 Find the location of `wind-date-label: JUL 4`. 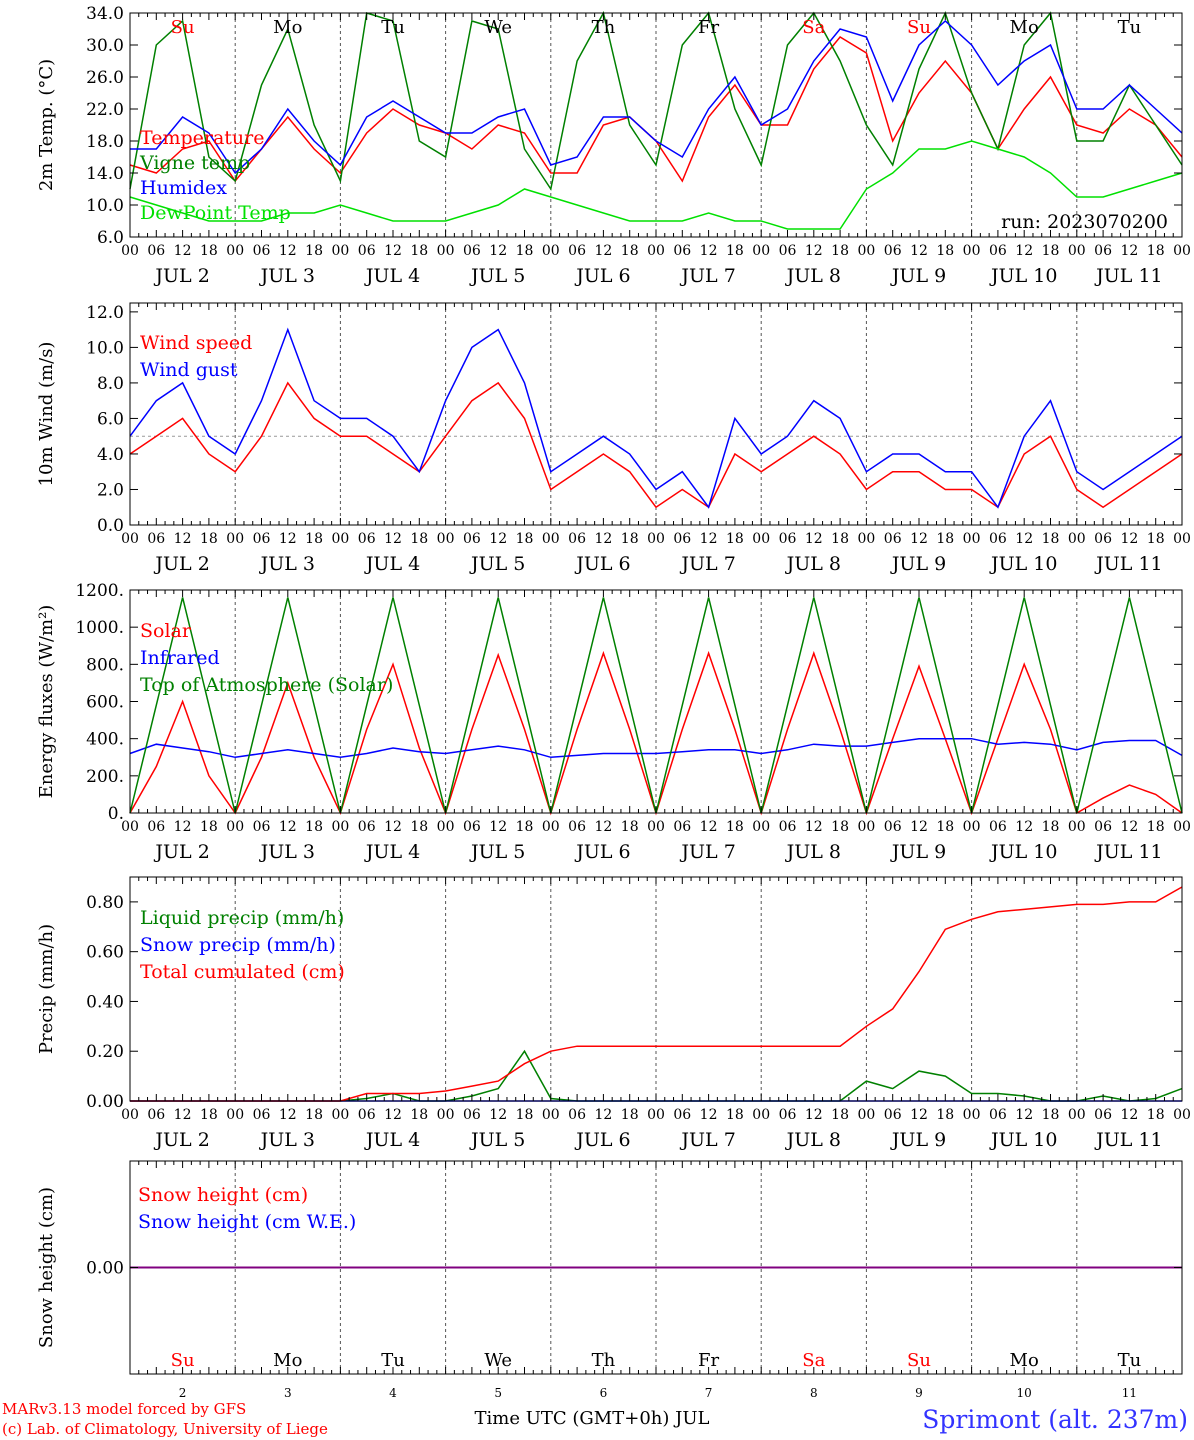

wind-date-label: JUL 4 is located at coordinates (392, 564).